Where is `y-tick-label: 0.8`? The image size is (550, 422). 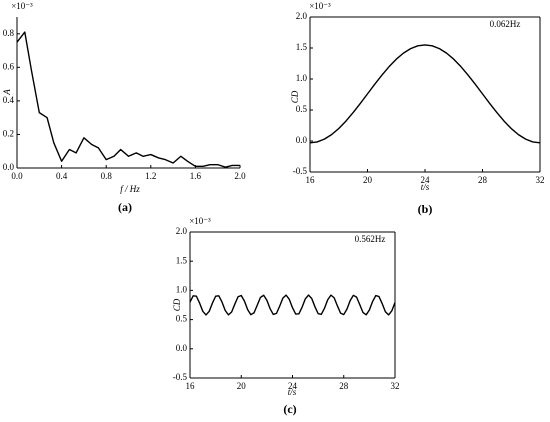 y-tick-label: 0.8 is located at coordinates (9, 33).